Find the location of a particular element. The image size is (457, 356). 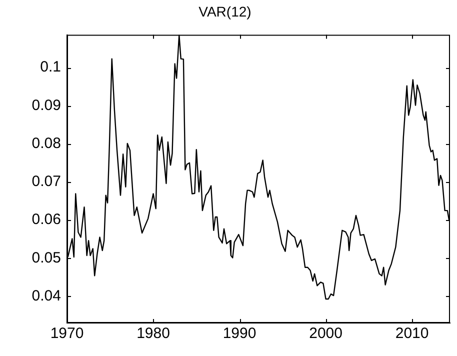

y-tick-label: 0.04 is located at coordinates (46, 295).